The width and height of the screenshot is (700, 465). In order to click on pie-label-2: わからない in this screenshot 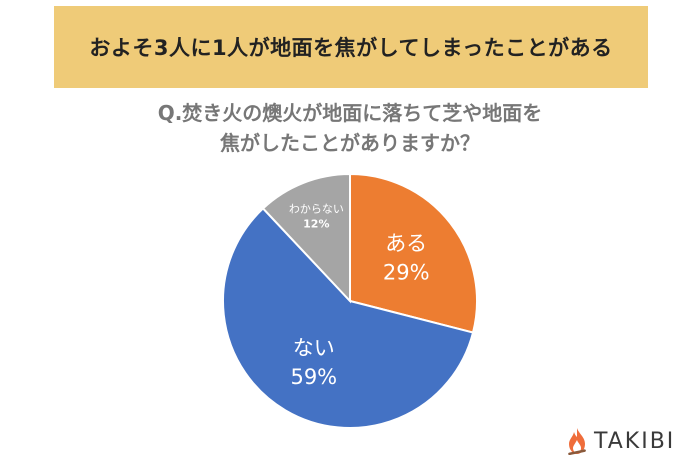, I will do `click(316, 208)`.